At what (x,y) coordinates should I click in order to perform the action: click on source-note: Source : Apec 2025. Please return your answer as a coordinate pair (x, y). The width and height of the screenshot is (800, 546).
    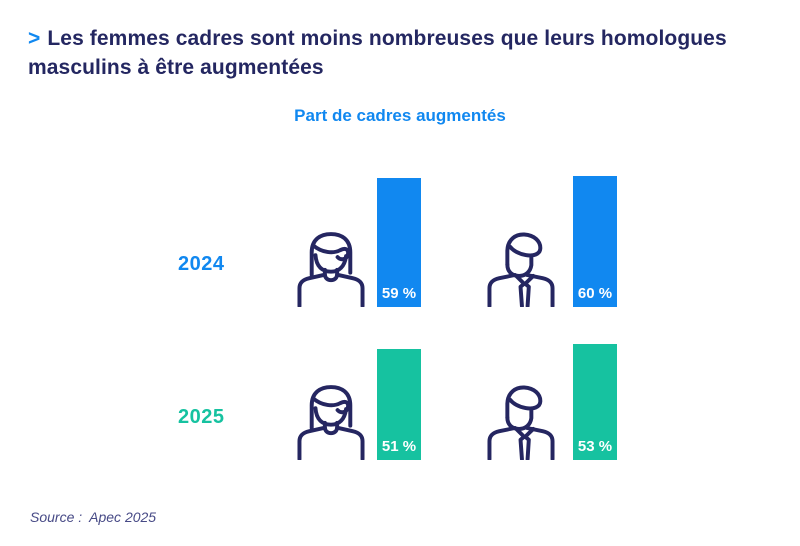
    Looking at the image, I should click on (93, 517).